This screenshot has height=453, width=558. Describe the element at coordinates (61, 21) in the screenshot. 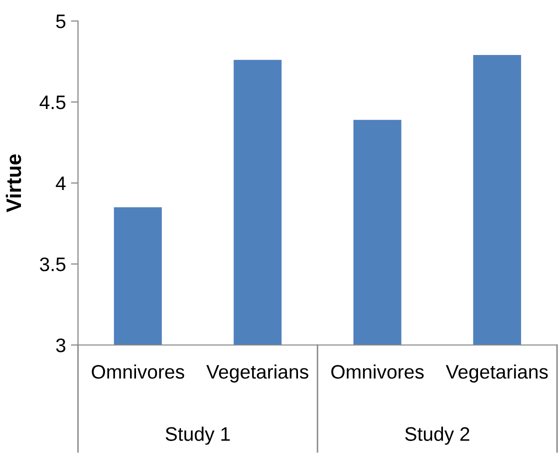

I see `y-tick-label: 5` at that location.